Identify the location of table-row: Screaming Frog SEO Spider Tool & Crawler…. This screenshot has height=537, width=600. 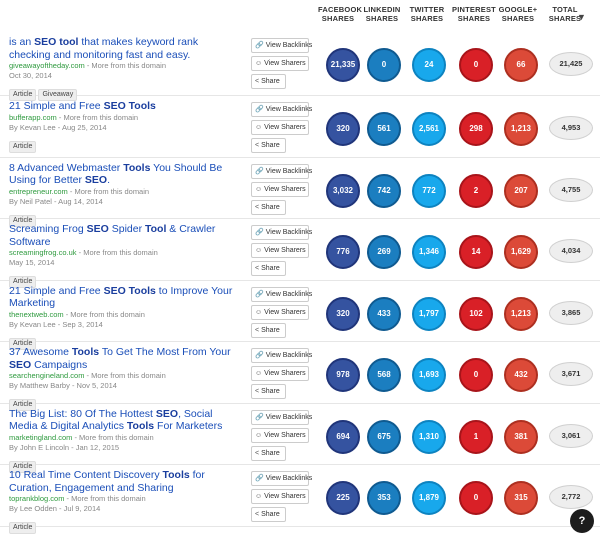
(300, 253).